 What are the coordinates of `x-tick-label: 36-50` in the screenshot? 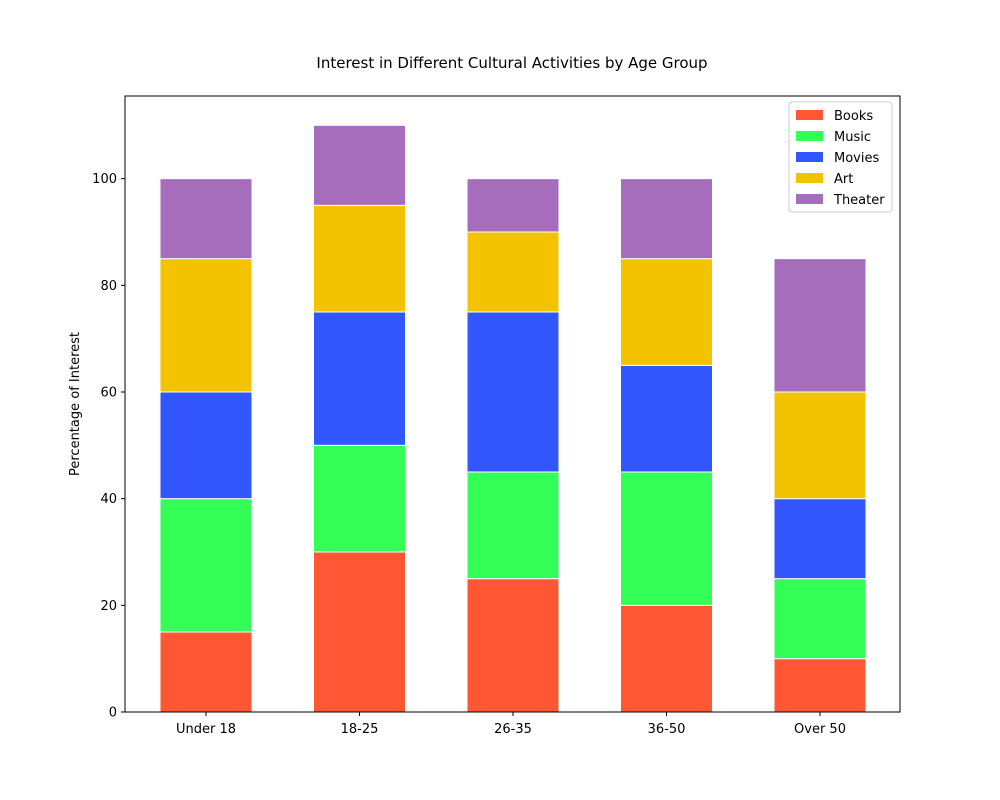 It's located at (667, 729).